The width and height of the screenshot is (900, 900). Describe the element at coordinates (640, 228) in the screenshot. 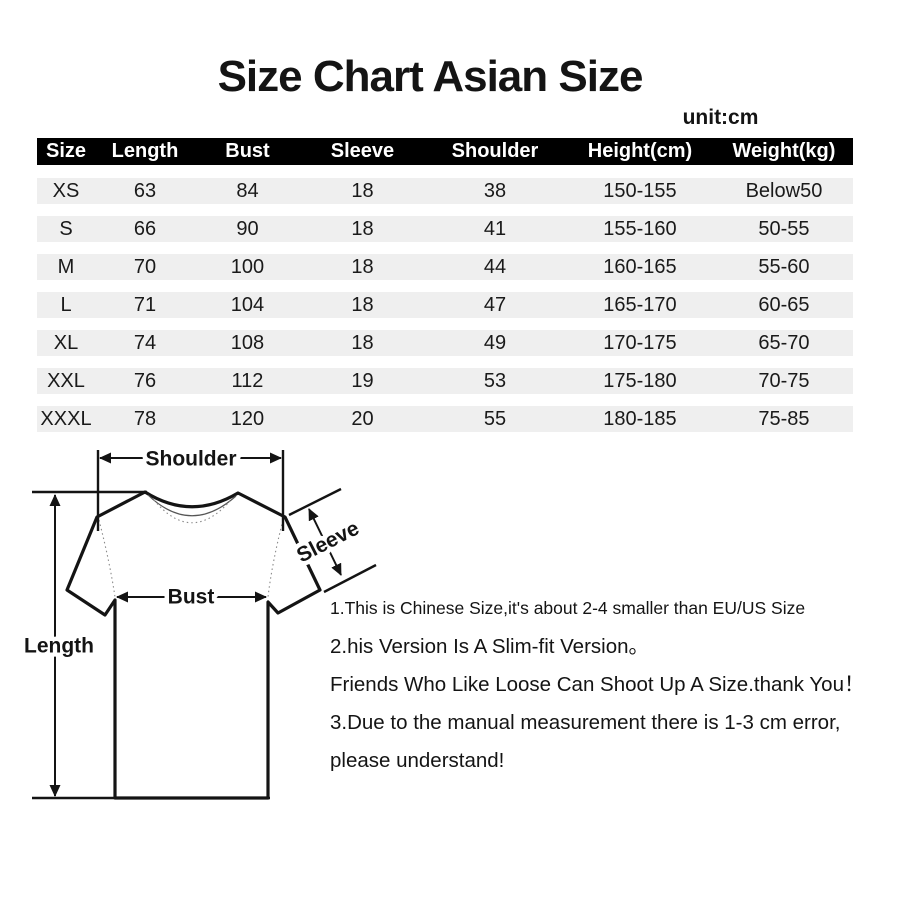

I see `table-cell: 155-160` at that location.